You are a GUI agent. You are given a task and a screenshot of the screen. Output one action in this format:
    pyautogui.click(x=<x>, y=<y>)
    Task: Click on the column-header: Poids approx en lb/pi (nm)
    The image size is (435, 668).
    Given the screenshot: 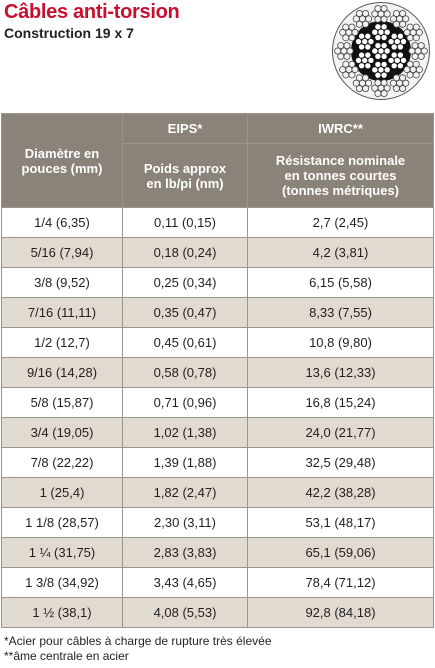 What is the action you would take?
    pyautogui.click(x=185, y=175)
    